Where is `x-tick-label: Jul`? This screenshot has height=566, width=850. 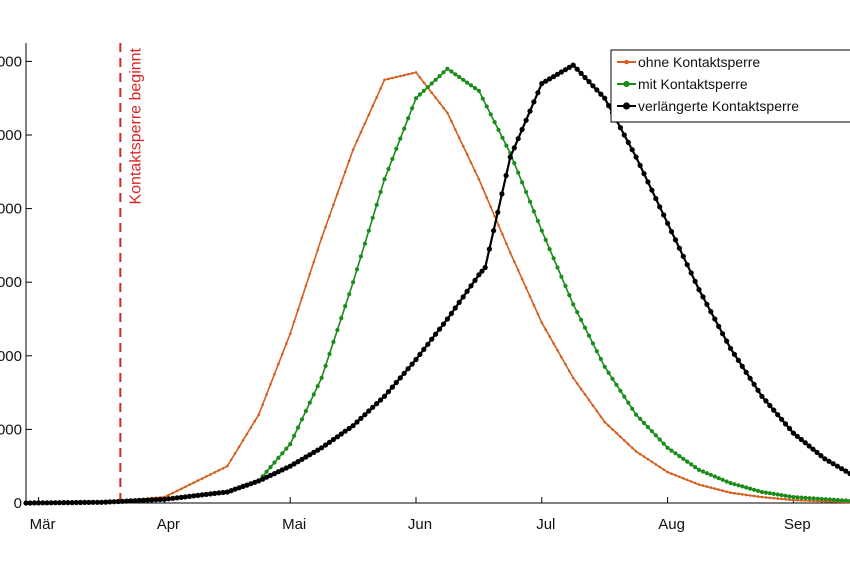 x-tick-label: Jul is located at coordinates (545, 524).